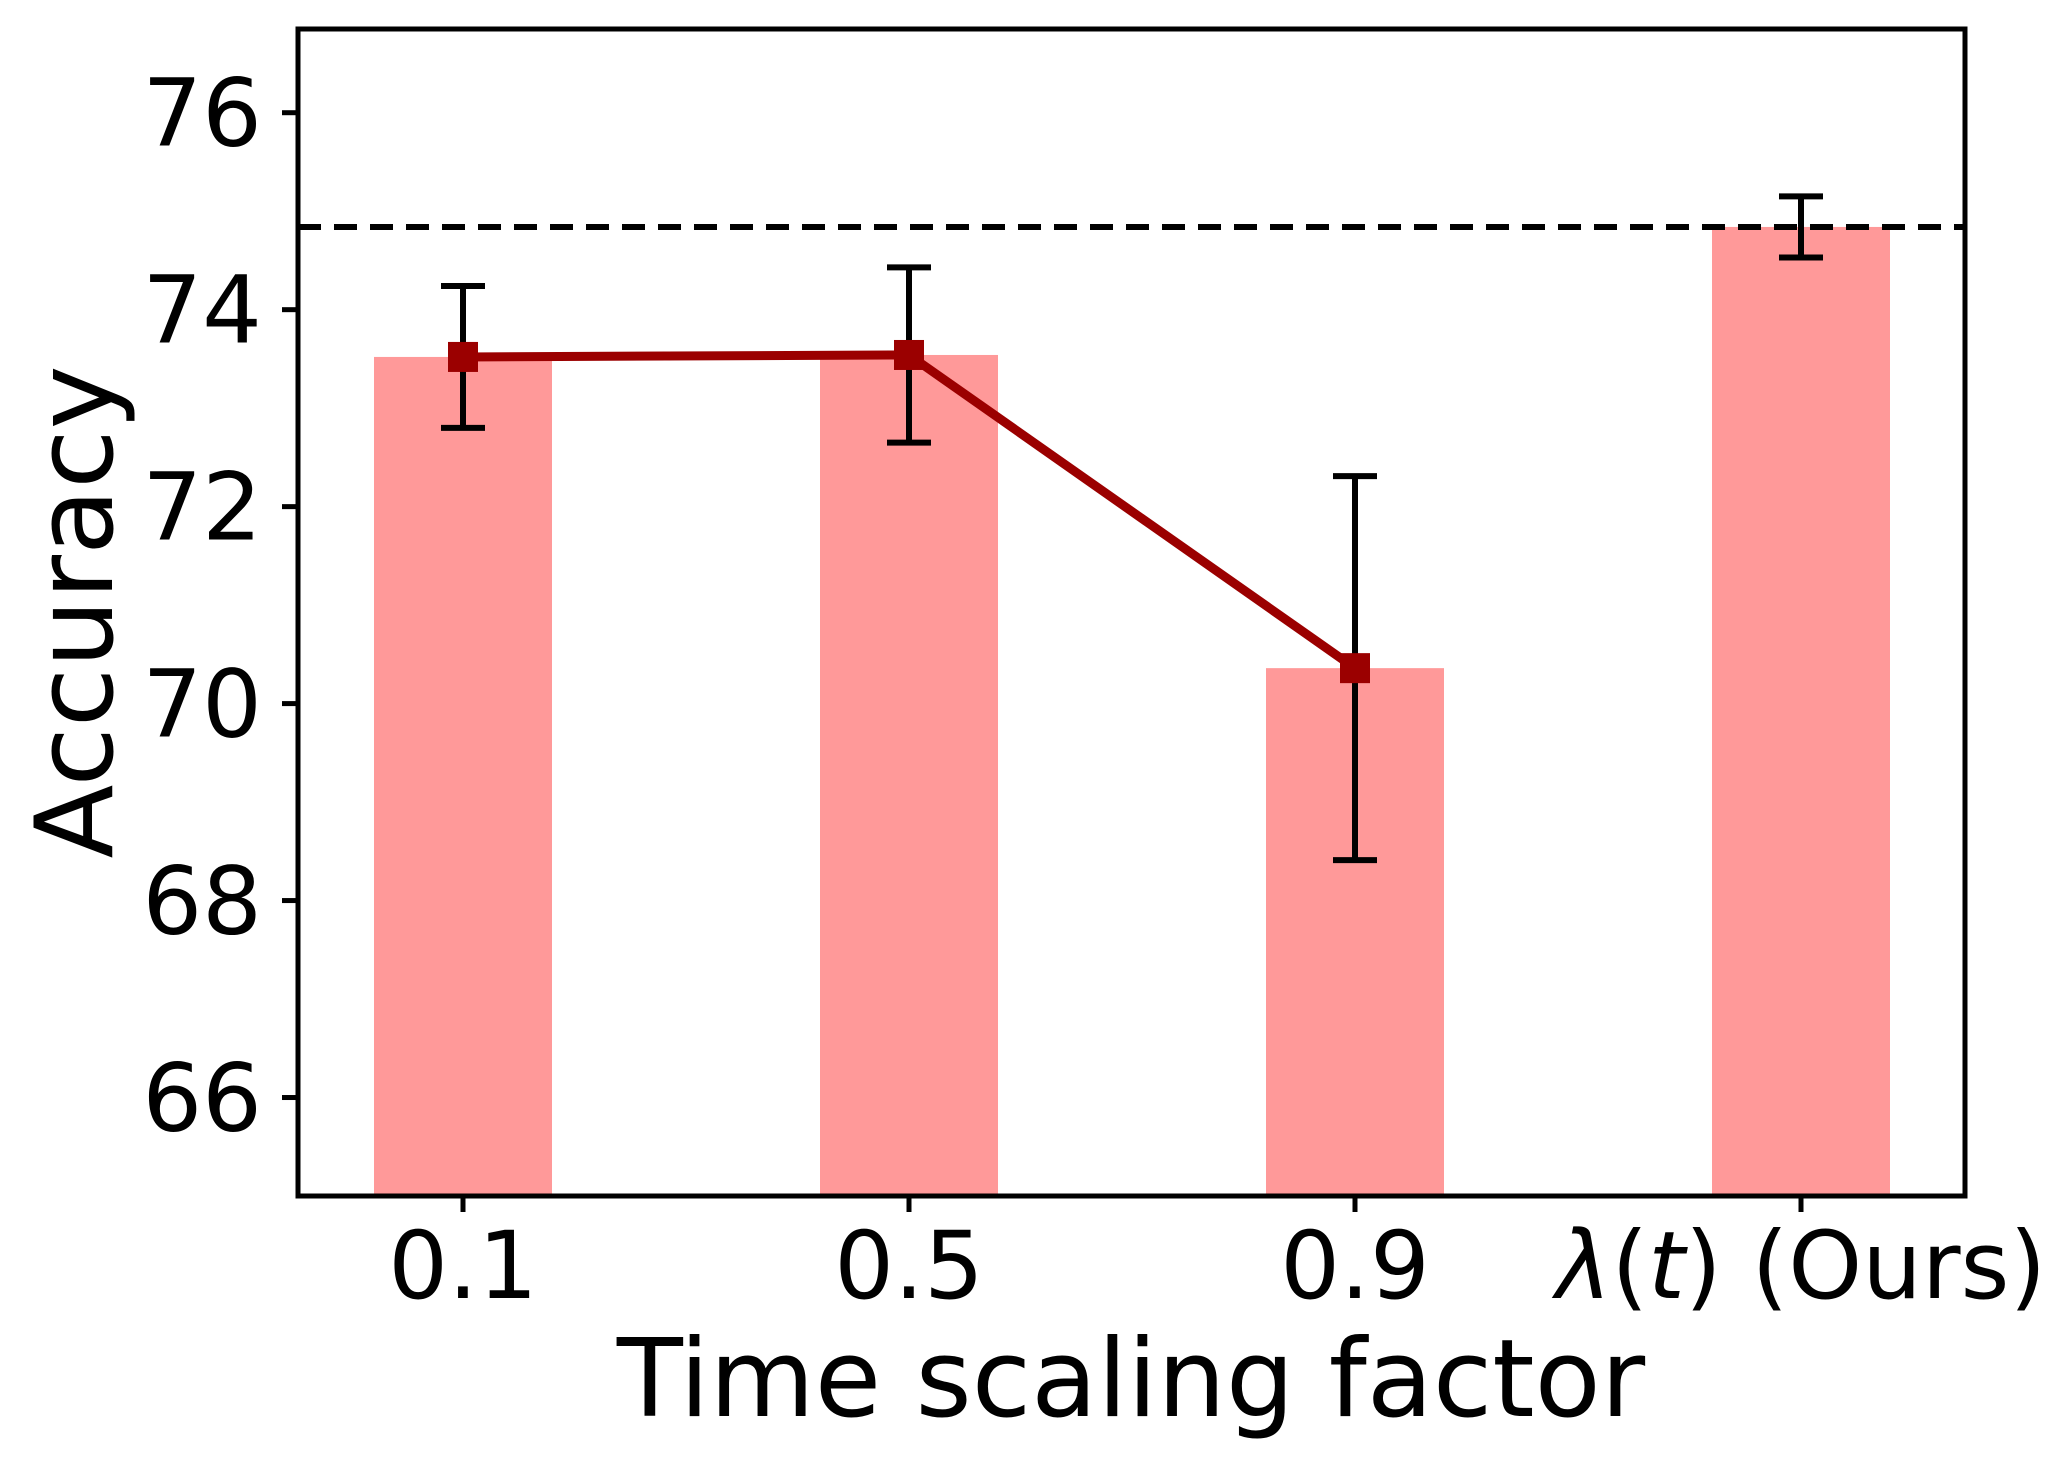  Describe the element at coordinates (954, 1266) in the screenshot. I see `x-tick-label-char: 5` at that location.